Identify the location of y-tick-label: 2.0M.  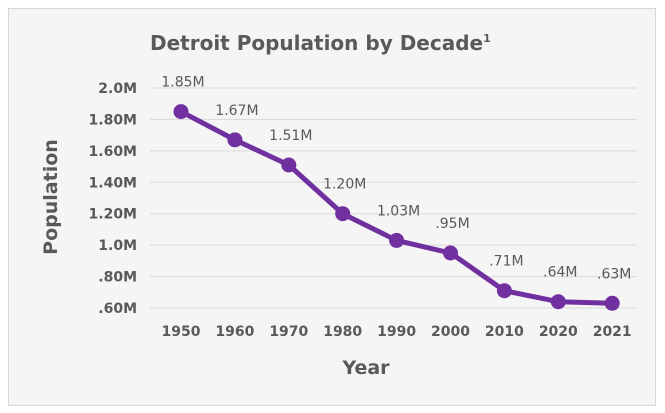
(117, 89).